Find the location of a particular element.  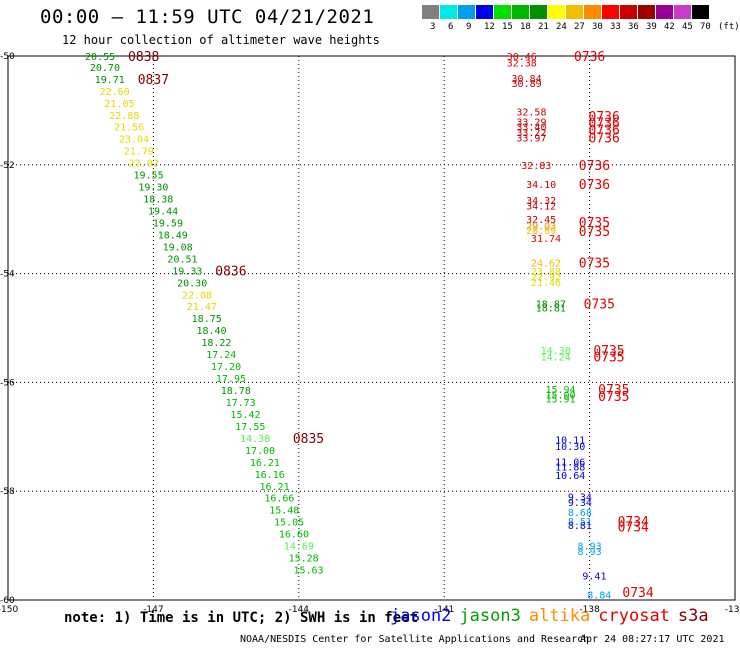

color-scale-label: 21 is located at coordinates (543, 27).